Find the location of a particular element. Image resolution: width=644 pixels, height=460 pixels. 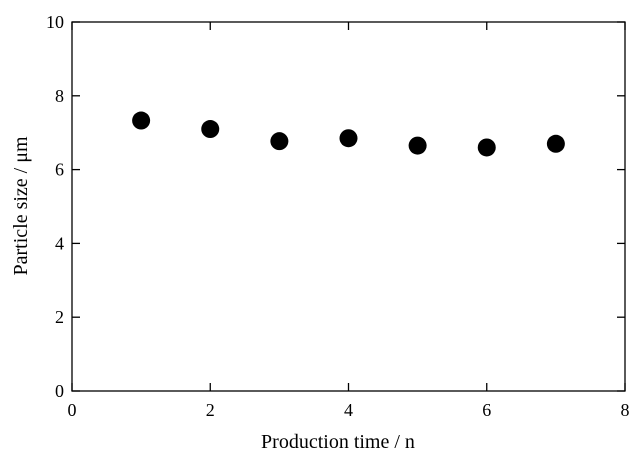

x-tick-label: 6 is located at coordinates (486, 410).